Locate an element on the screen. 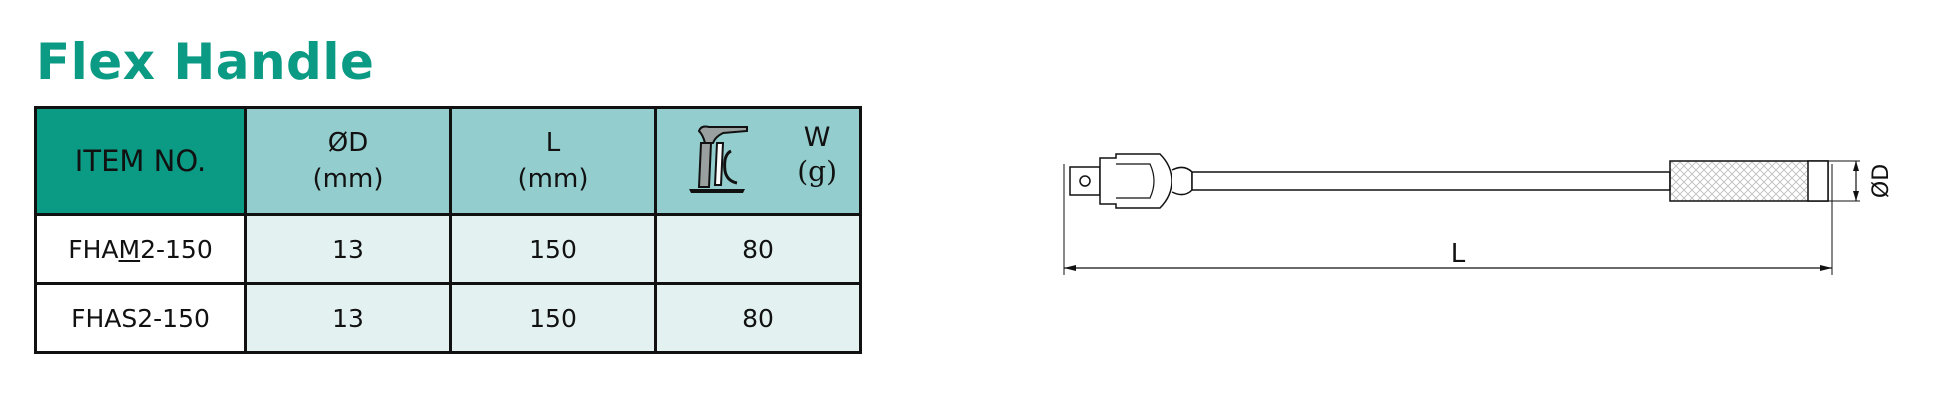 The height and width of the screenshot is (414, 1940). scale-icon is located at coordinates (718, 159).